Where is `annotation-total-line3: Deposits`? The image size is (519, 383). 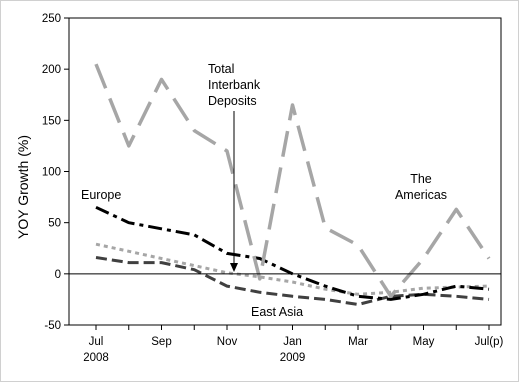 annotation-total-line3: Deposits is located at coordinates (232, 101).